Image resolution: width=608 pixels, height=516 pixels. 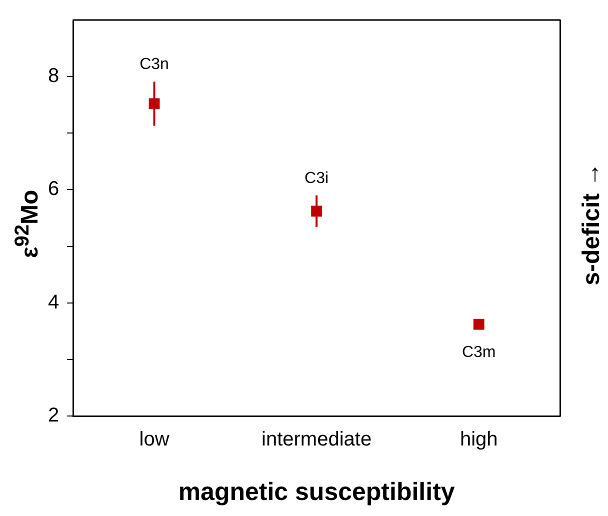 I want to click on y-tick-label: 6, so click(x=54, y=189).